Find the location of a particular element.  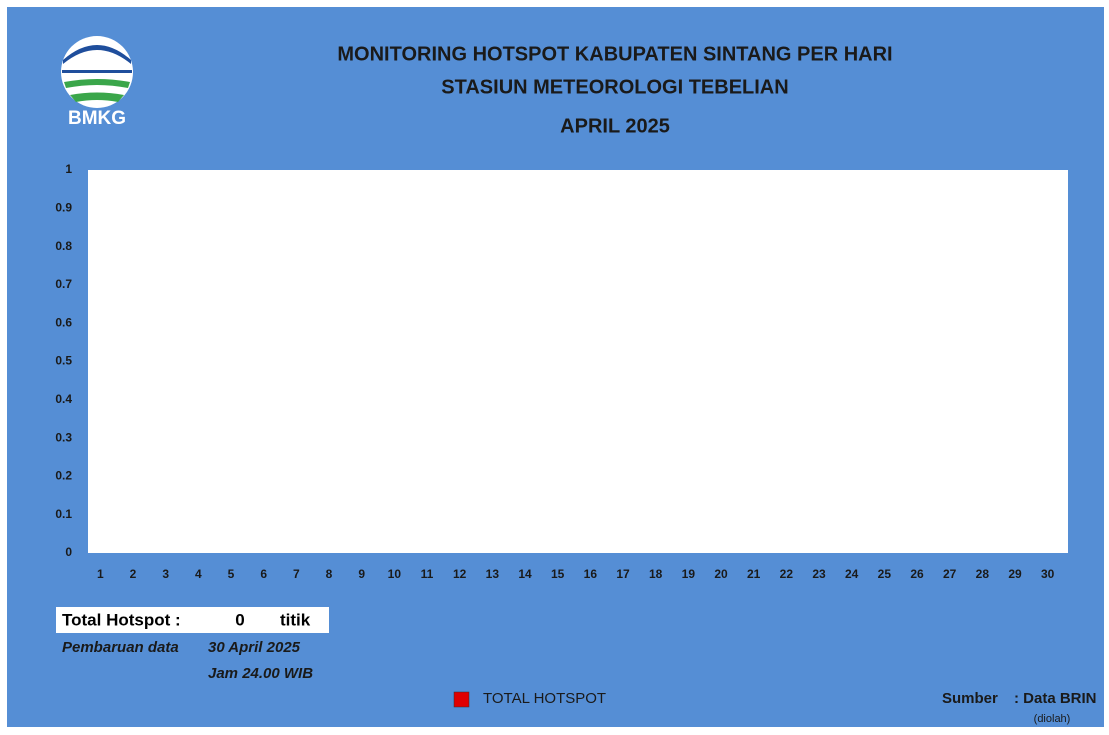

y-tick-label: 0.8 is located at coordinates (63, 246).